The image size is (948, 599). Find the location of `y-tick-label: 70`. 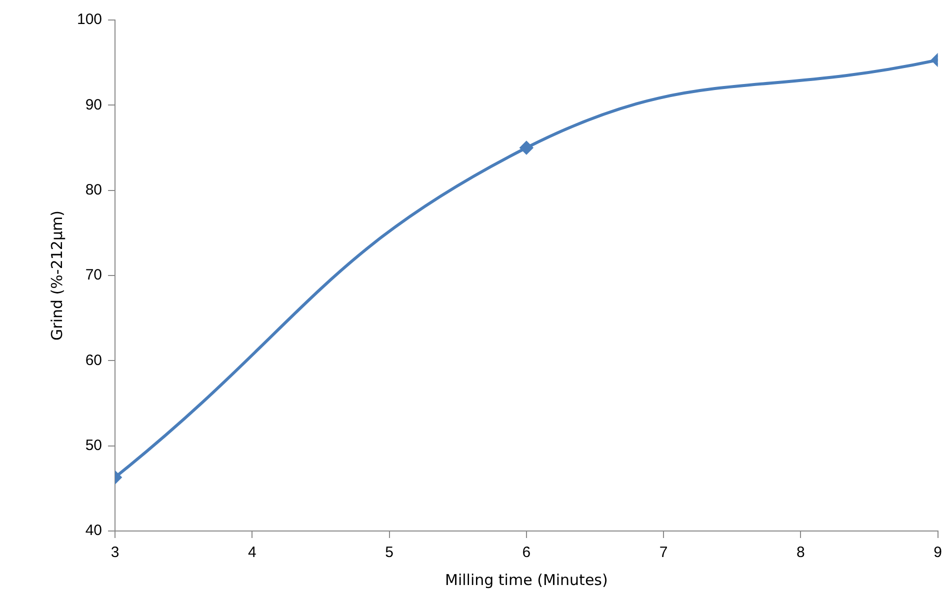

y-tick-label: 70 is located at coordinates (93, 275).